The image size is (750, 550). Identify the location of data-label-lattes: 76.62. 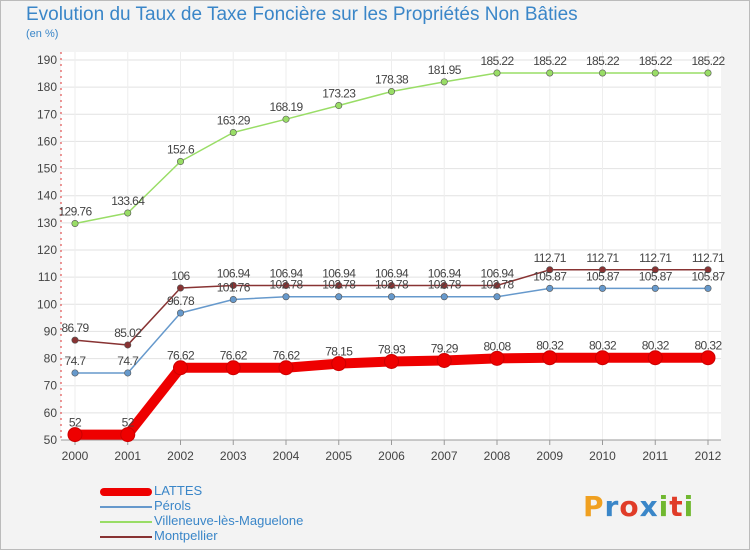
(286, 356).